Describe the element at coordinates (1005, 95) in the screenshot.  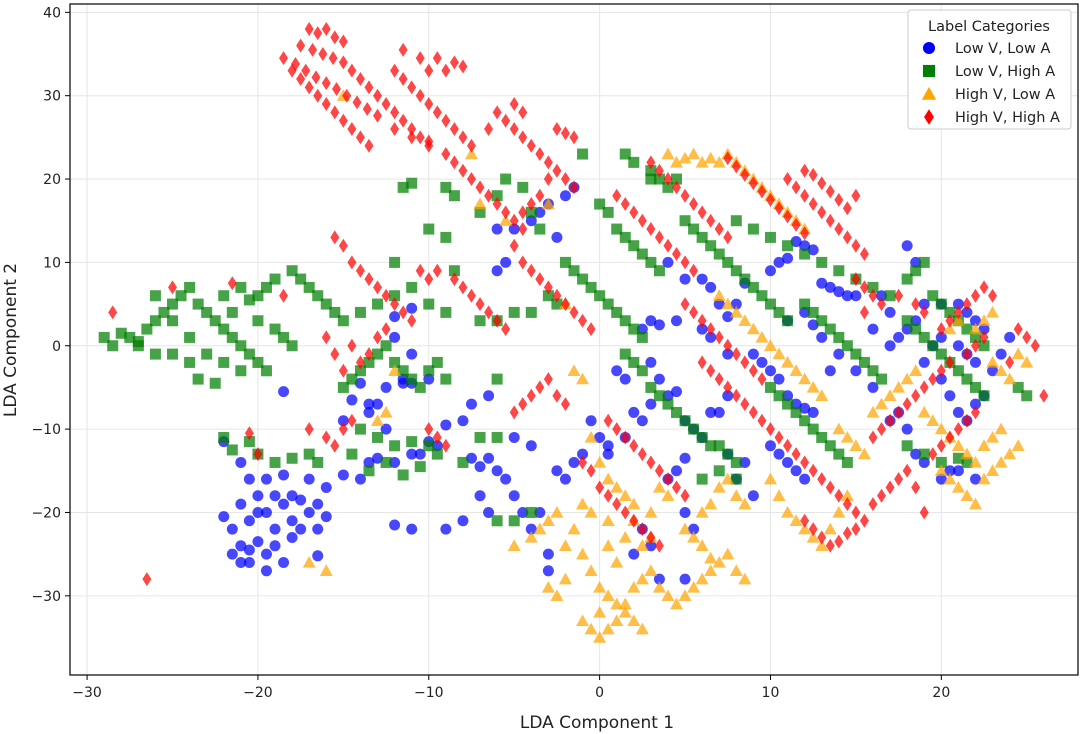
I see `legend-entry-label: High V, Low A` at that location.